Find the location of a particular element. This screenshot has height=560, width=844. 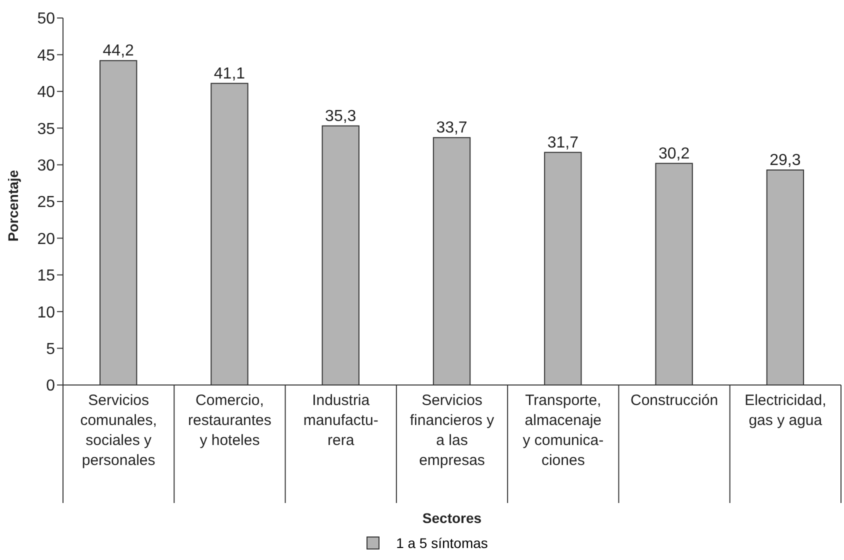

y-tick-label: 20 is located at coordinates (46, 239).